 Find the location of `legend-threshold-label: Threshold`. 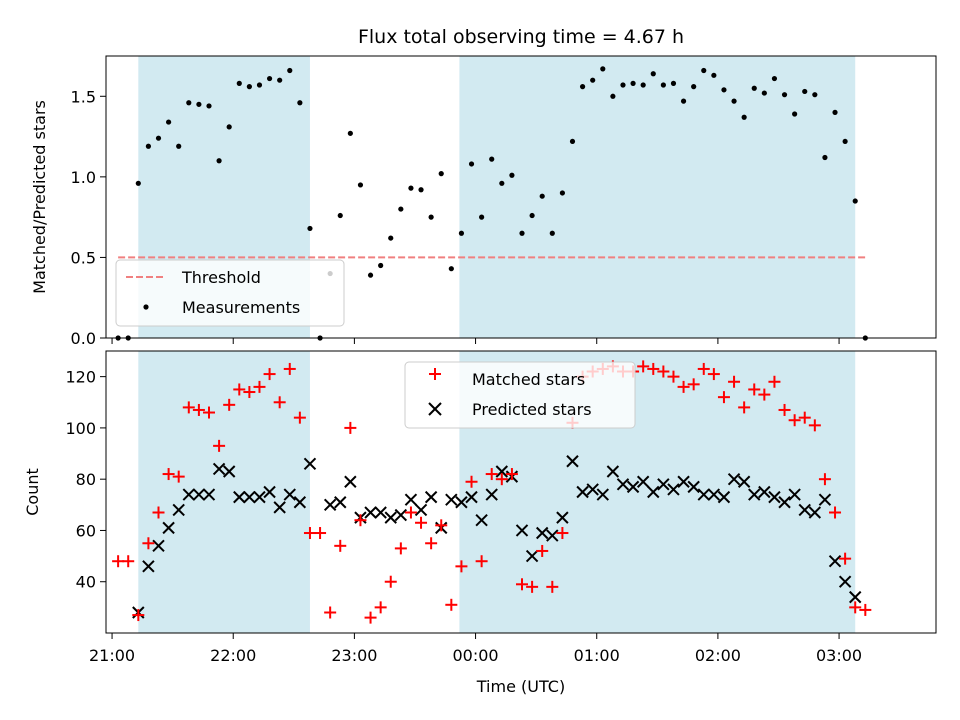

legend-threshold-label: Threshold is located at coordinates (221, 277).